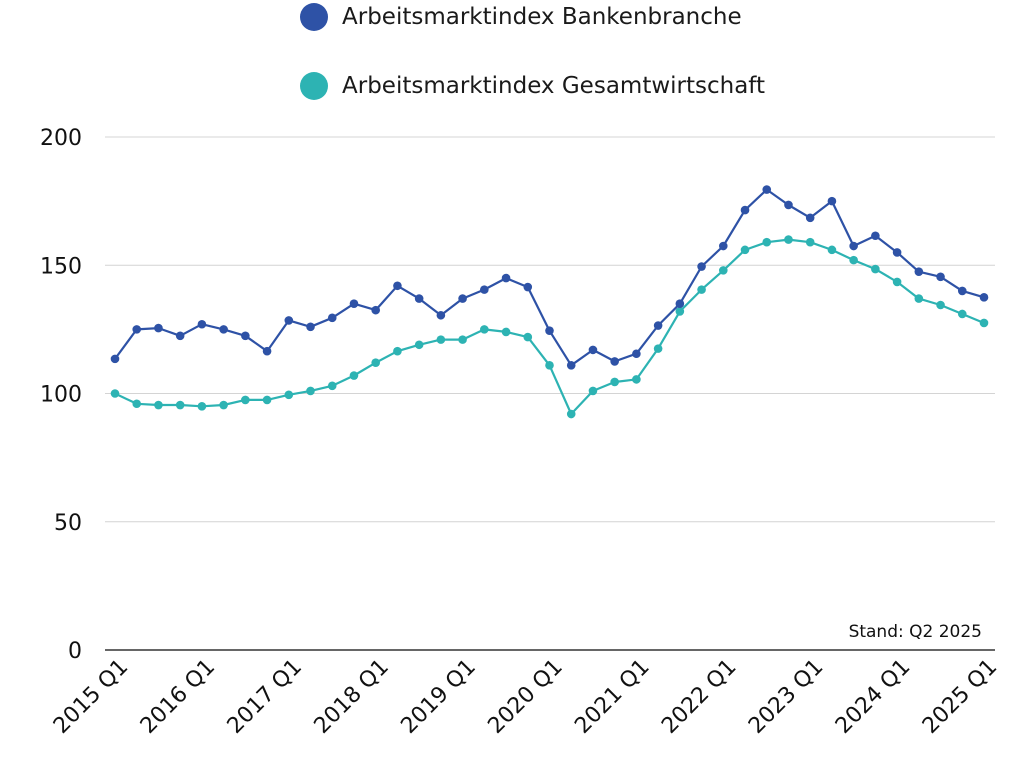 The image size is (1024, 768). Describe the element at coordinates (873, 697) in the screenshot. I see `x-tick-label-2024-q1: 2024 Q1` at that location.